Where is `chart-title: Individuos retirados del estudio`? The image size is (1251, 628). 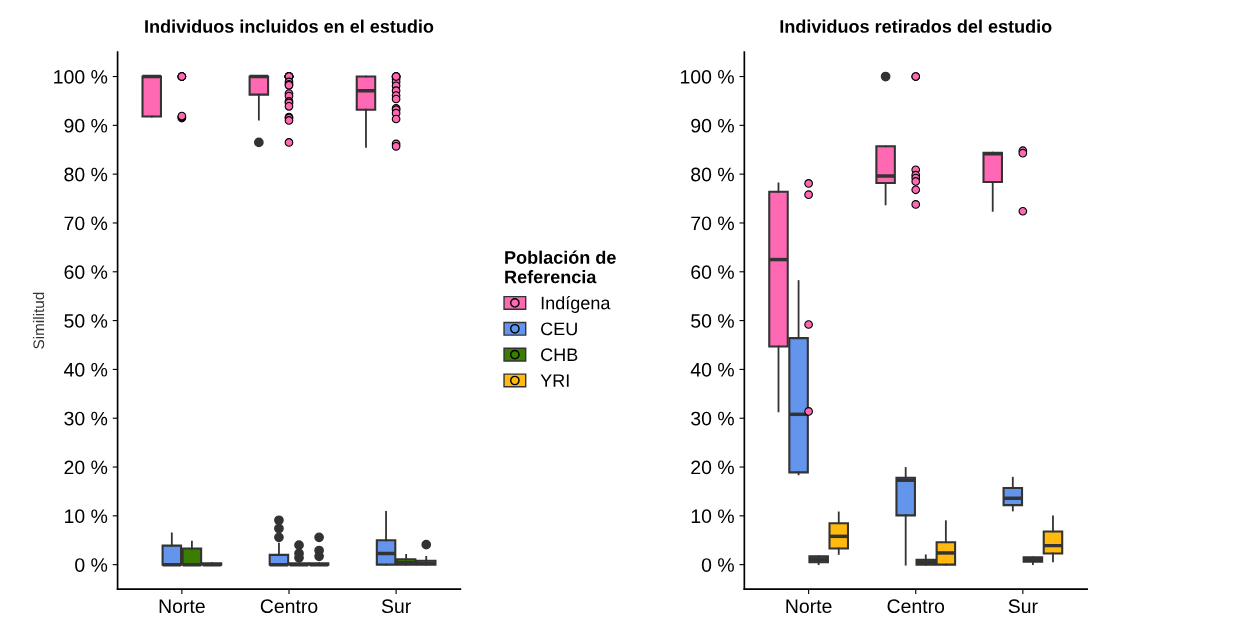 chart-title: Individuos retirados del estudio is located at coordinates (916, 26).